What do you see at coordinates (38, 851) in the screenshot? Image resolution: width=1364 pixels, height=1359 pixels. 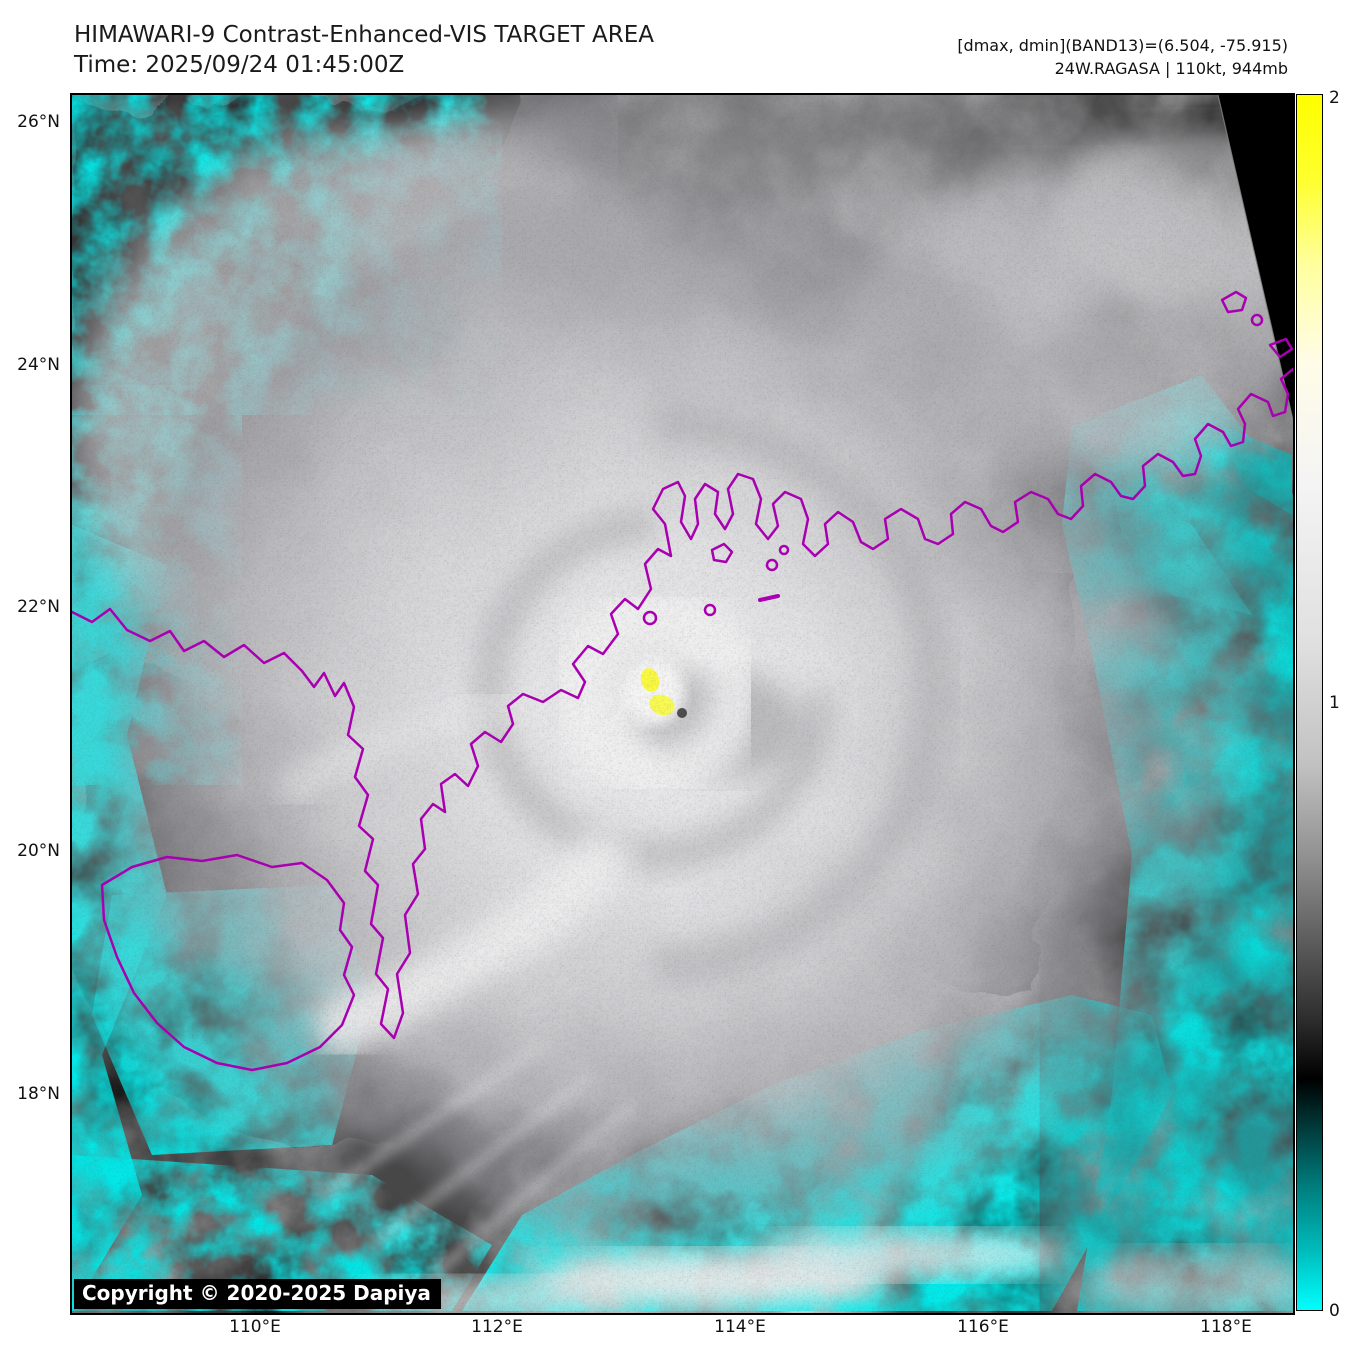 I see `lat-label-20n: 20°N` at bounding box center [38, 851].